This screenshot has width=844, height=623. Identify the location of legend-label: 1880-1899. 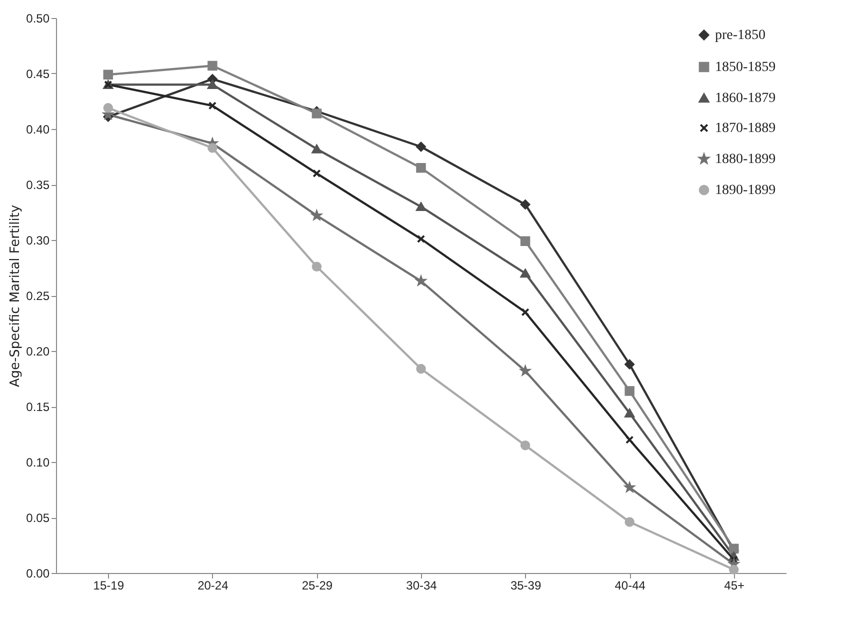
(745, 159).